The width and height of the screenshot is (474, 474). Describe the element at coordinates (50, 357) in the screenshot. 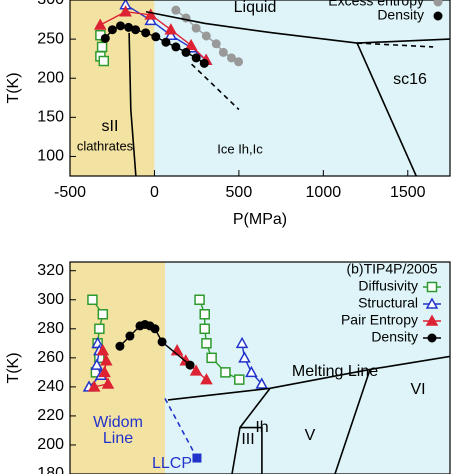

I see `y-tick-label: 260` at that location.